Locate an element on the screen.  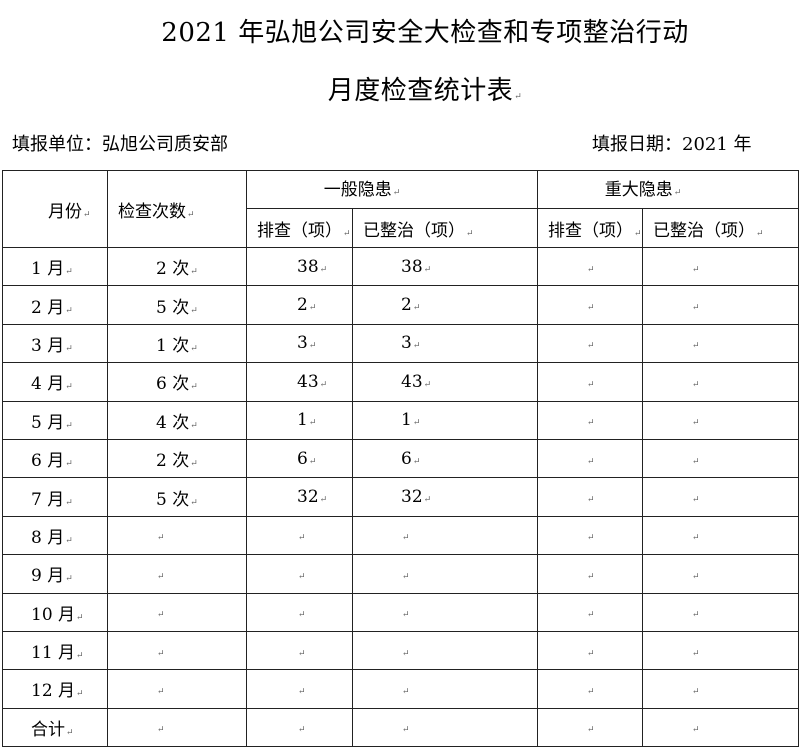
month-cell: 5 月 is located at coordinates (55, 420).